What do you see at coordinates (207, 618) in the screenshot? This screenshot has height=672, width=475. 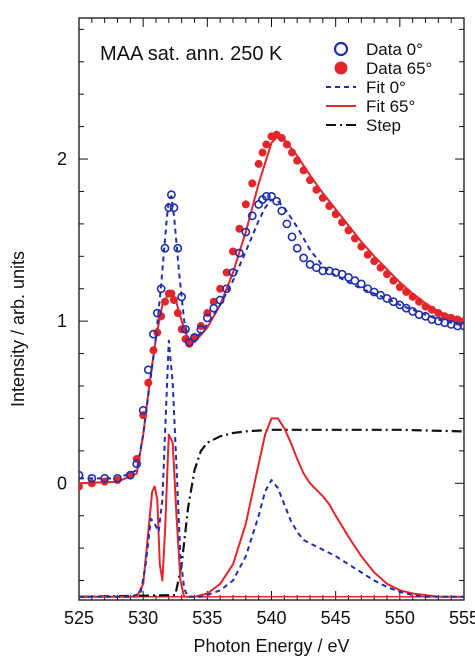 I see `x-tick-label: 535` at bounding box center [207, 618].